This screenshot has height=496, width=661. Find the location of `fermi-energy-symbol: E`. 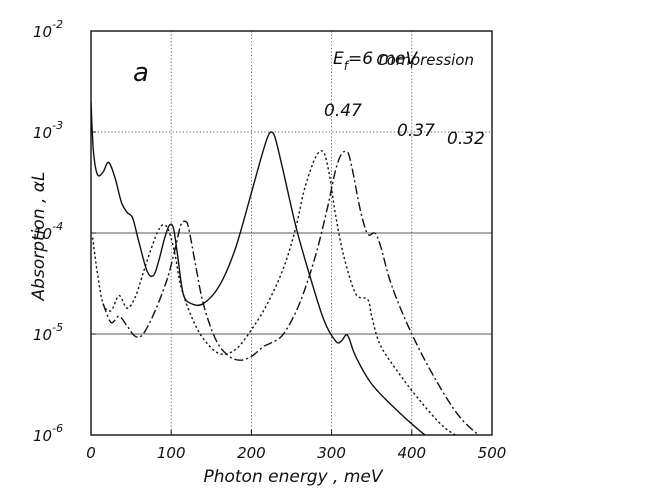

fermi-energy-symbol: E is located at coordinates (338, 59).